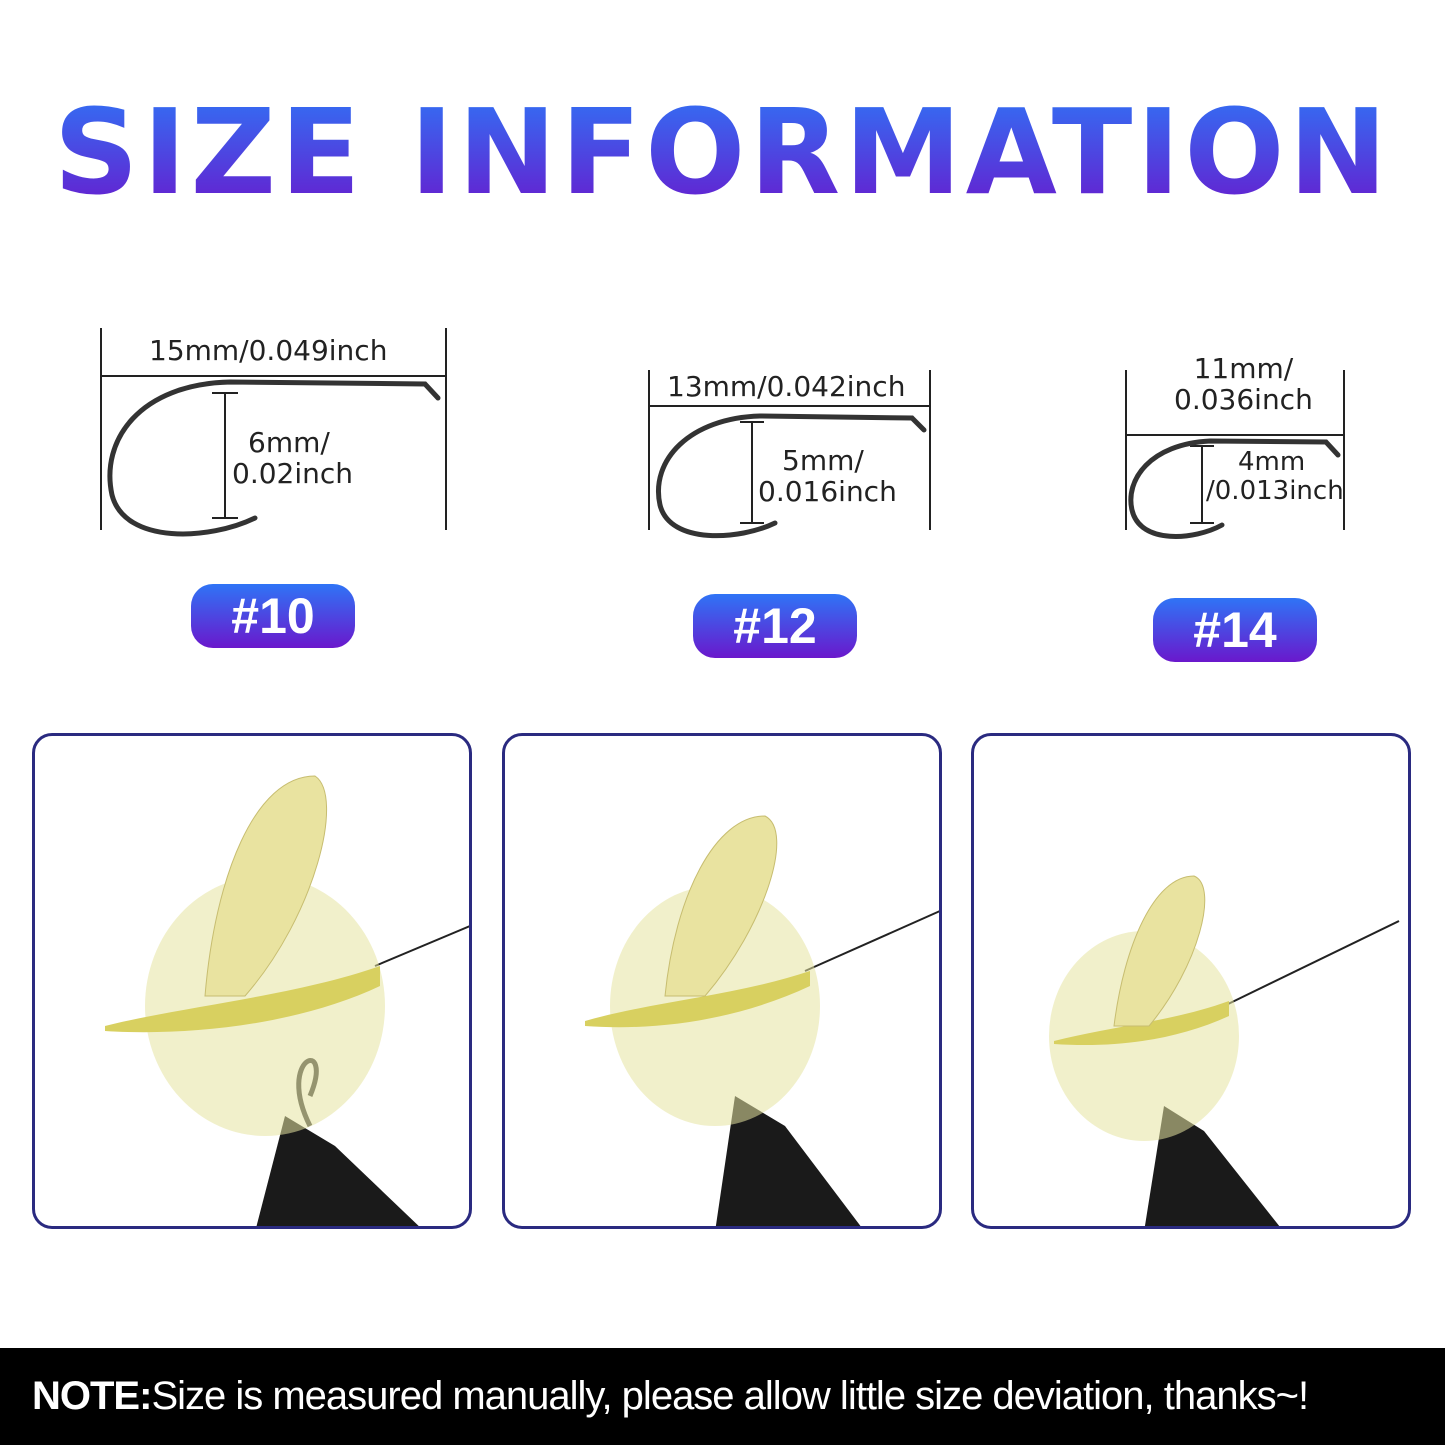 The height and width of the screenshot is (1445, 1445). What do you see at coordinates (1243, 368) in the screenshot?
I see `length-line1: 11mm/` at bounding box center [1243, 368].